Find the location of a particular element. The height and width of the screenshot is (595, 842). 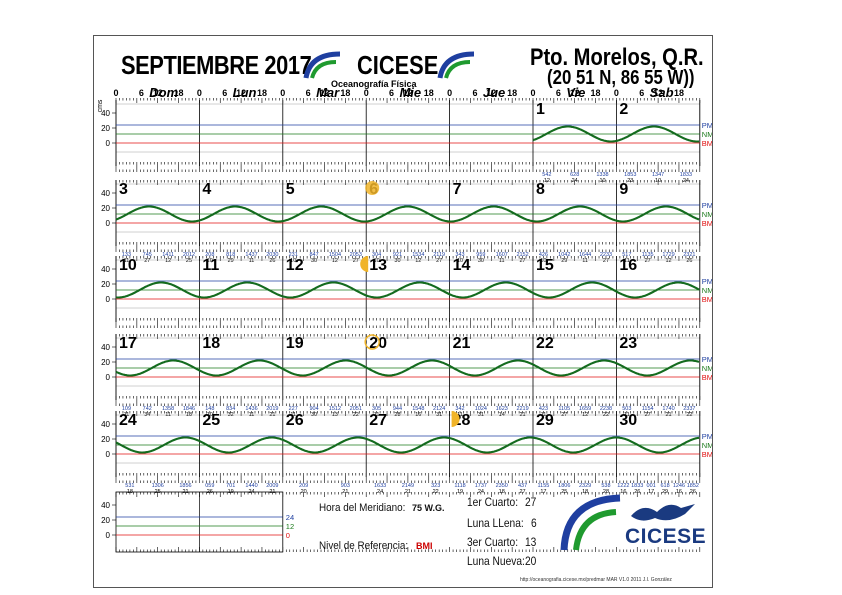

tide-time-label: 1118 is located at coordinates (459, 486).